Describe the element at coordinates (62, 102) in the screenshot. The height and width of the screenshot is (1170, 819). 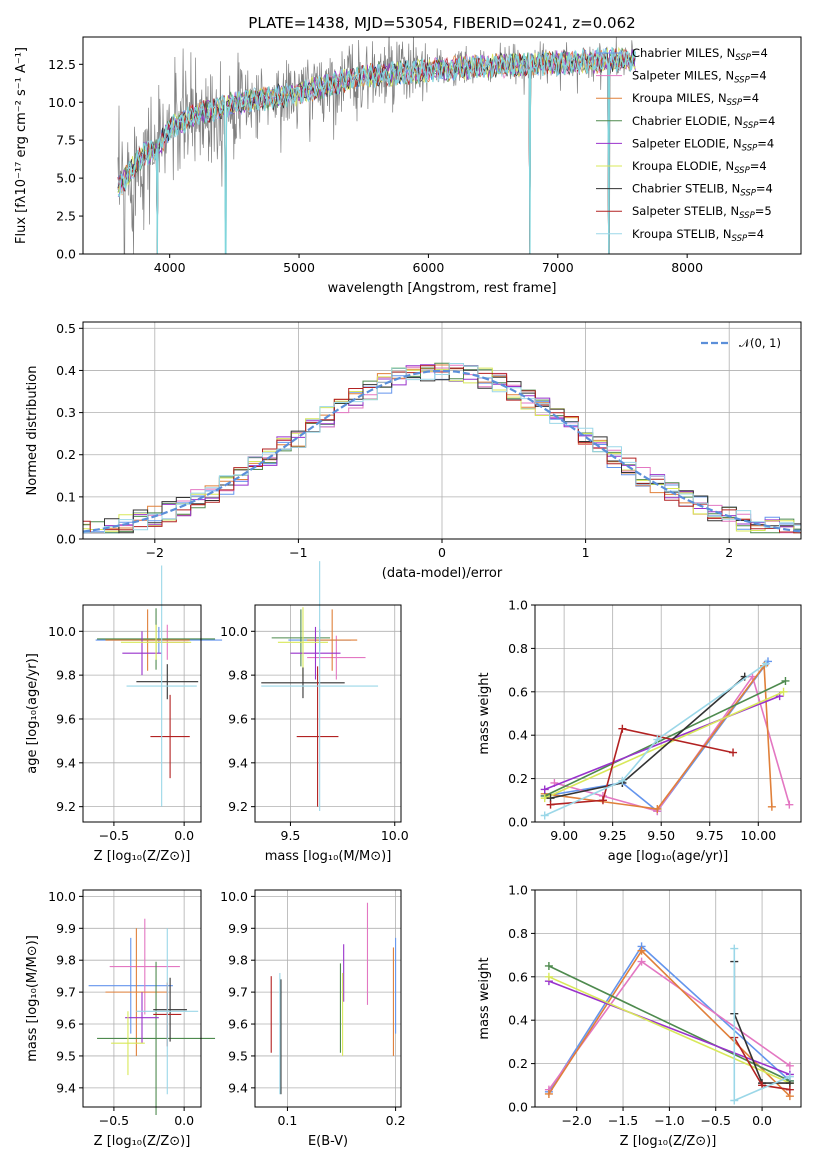
I see `spectrum-ytick-label: 10.0` at that location.